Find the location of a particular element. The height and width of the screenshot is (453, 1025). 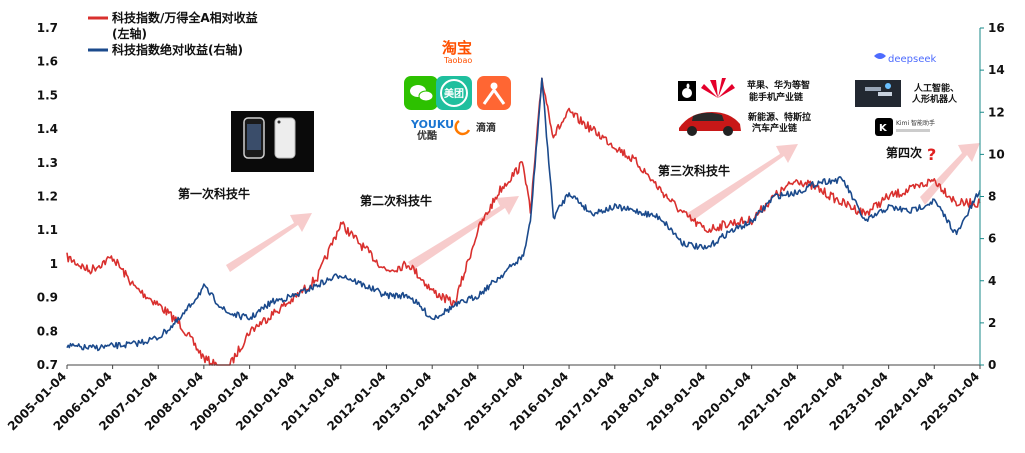

legend: 科技指数/万得全A相对收益 (左轴) 科技指数绝对收益(右轴) is located at coordinates (173, 33).